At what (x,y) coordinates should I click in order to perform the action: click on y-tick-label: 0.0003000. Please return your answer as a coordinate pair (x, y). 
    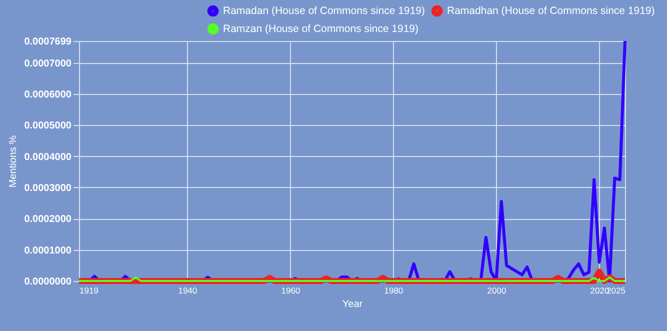
    Looking at the image, I should click on (48, 188).